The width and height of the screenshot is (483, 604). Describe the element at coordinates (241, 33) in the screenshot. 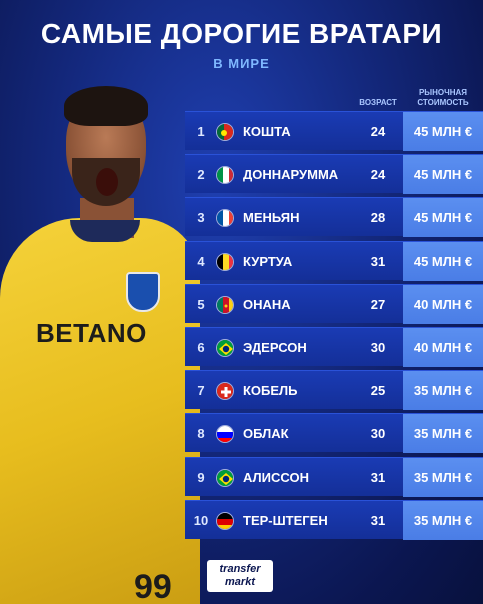

I see `page-title: САМЫЕ ДОРОГИЕ ВРАТАРИ` at that location.